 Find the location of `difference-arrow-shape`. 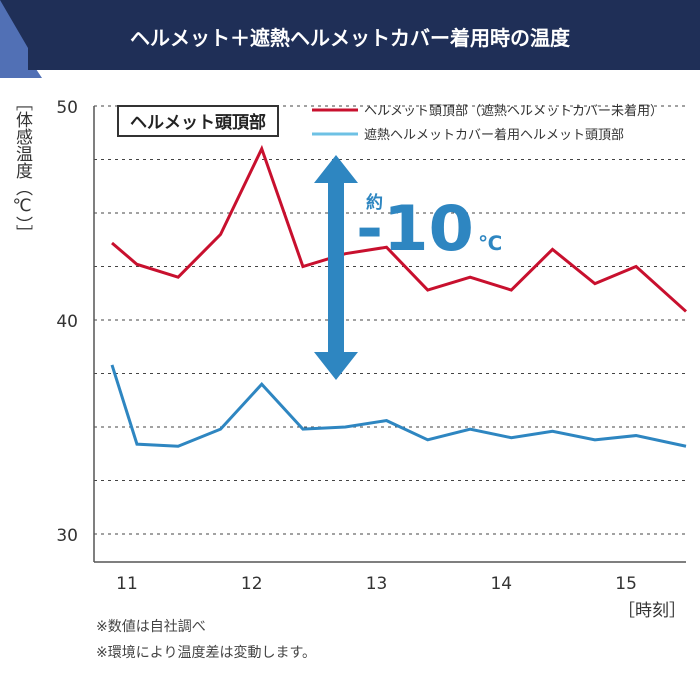

difference-arrow-shape is located at coordinates (336, 267).